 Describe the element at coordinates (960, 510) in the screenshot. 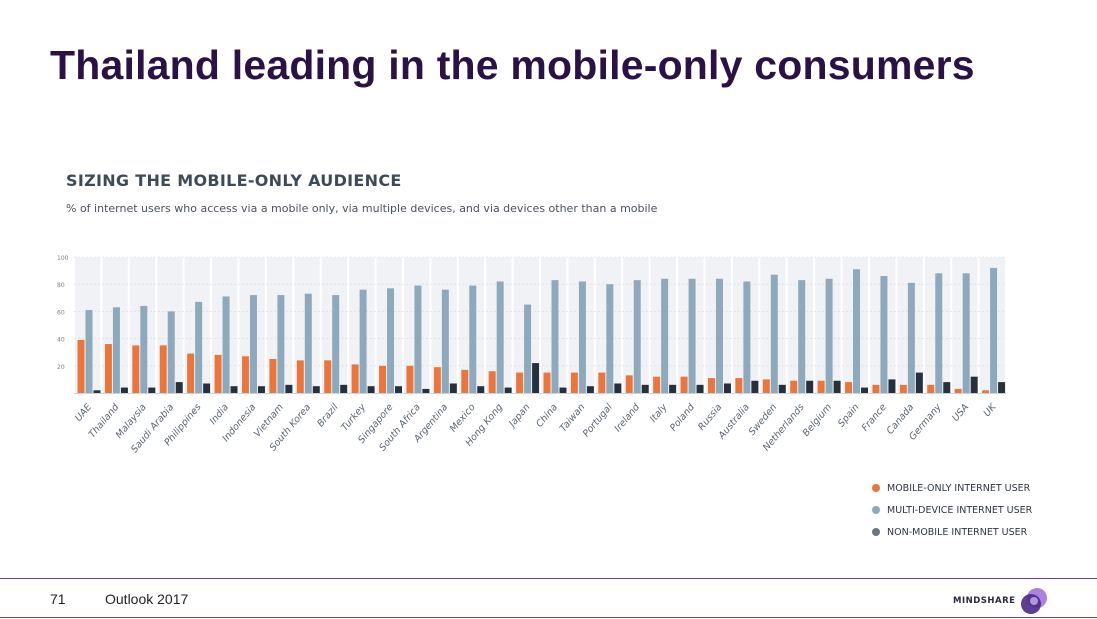

I see `legend-label-multi-device: Multi-device internet user` at that location.